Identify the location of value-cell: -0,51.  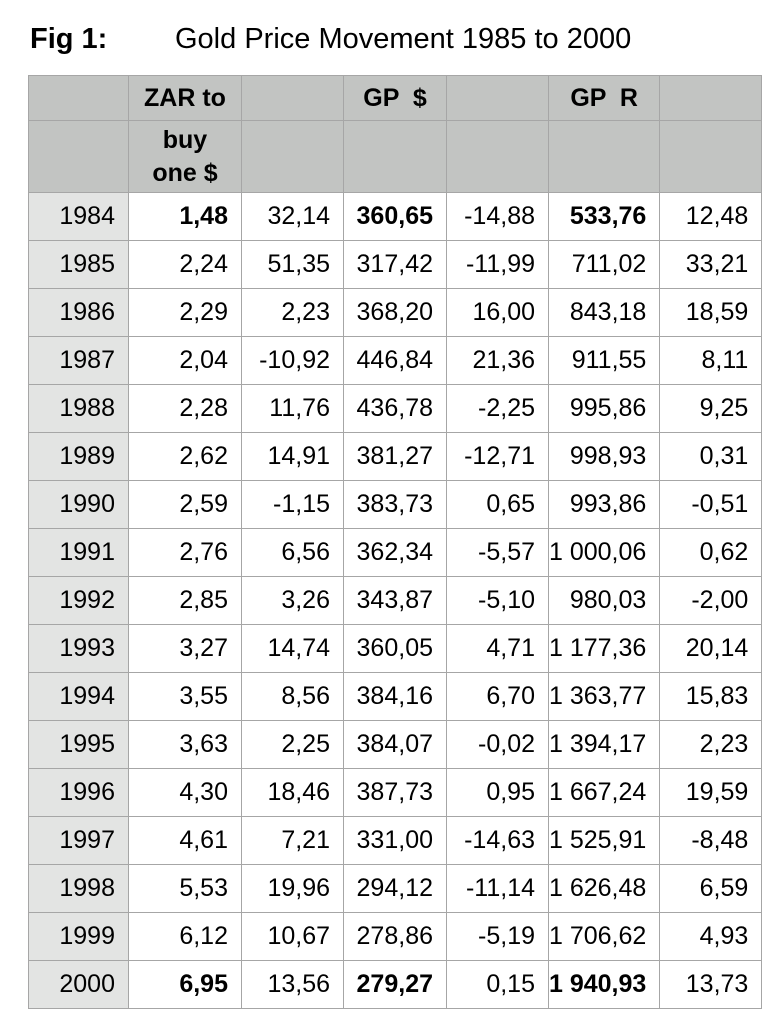
(711, 504).